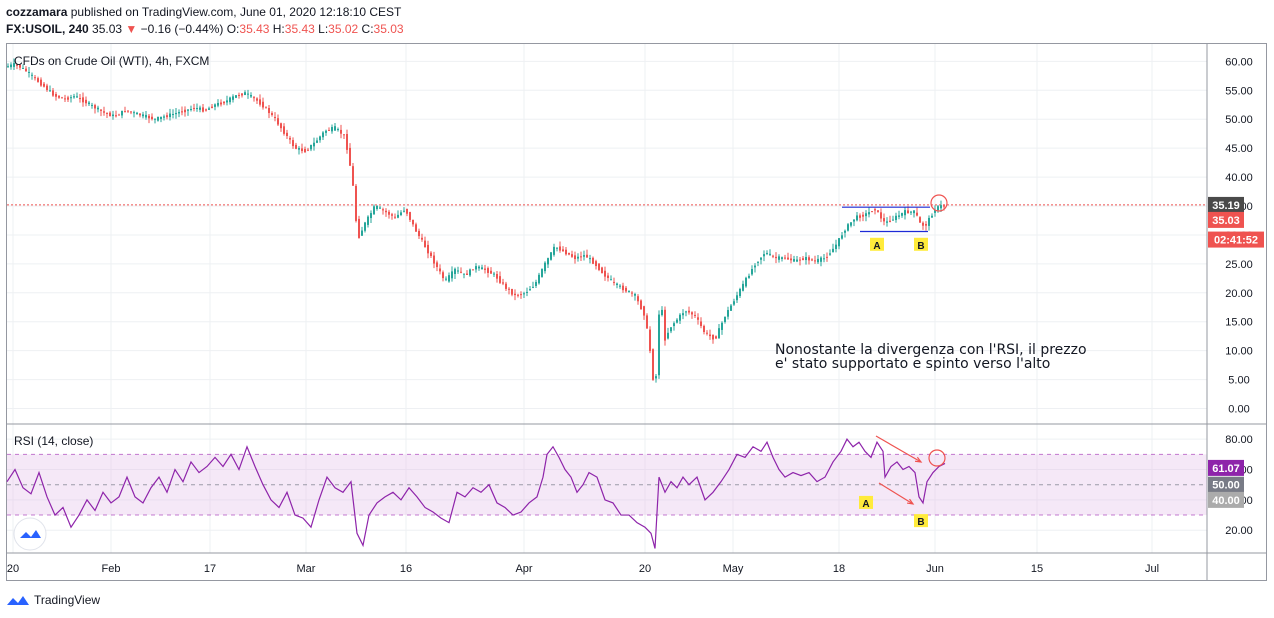 Image resolution: width=1274 pixels, height=618 pixels. I want to click on badge-label: 61.07, so click(1226, 469).